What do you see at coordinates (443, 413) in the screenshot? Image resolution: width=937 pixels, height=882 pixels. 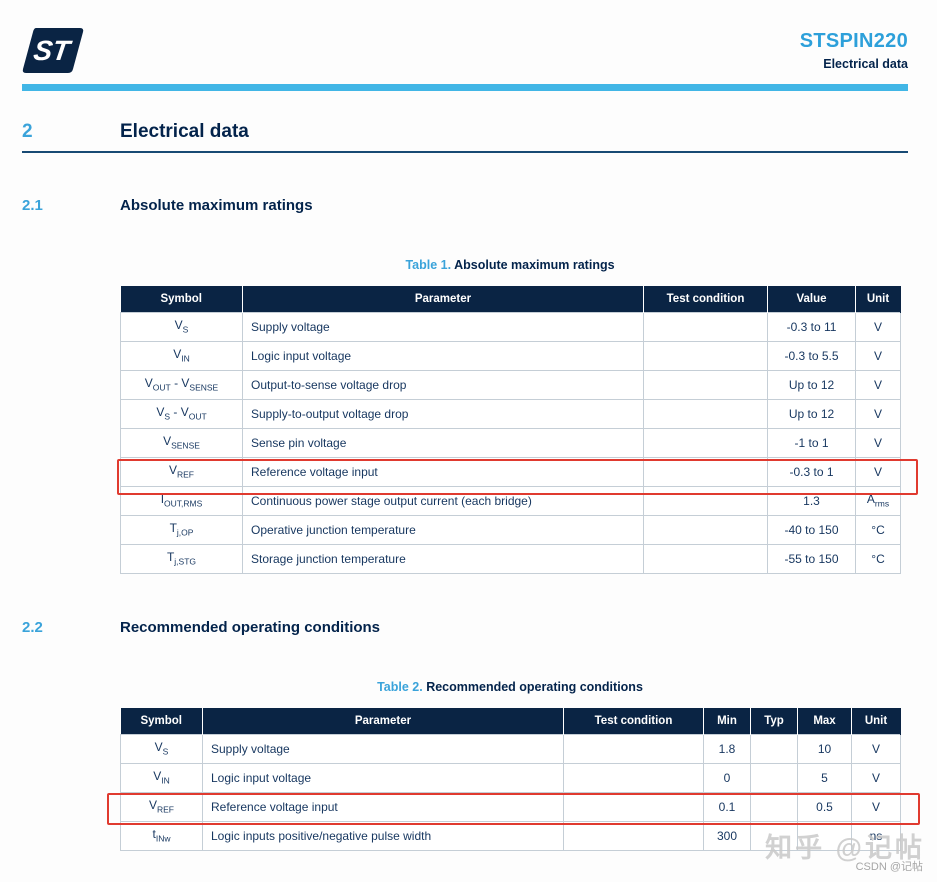 I see `table-cell: Supply-to-output voltage drop` at bounding box center [443, 413].